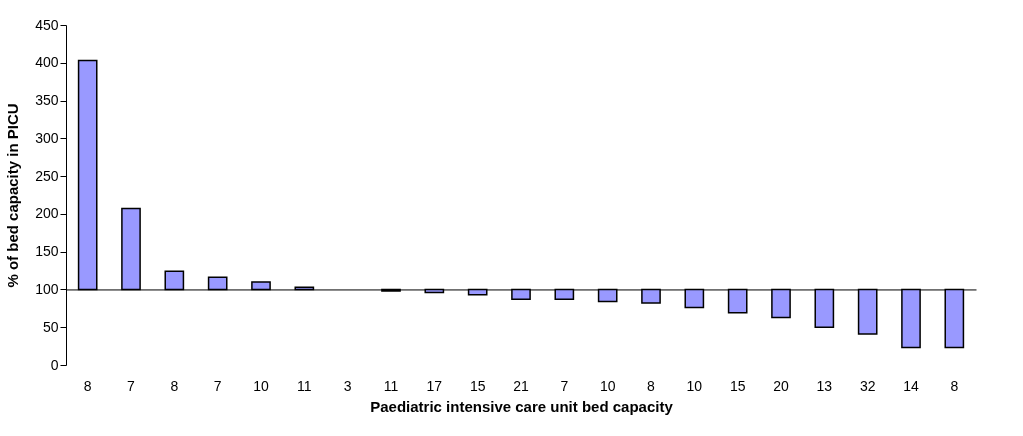  What do you see at coordinates (47, 100) in the screenshot?
I see `y-tick-label: 350` at bounding box center [47, 100].